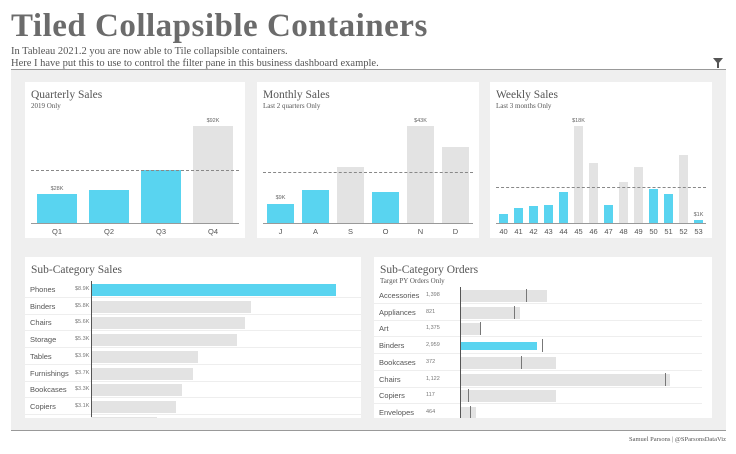  What do you see at coordinates (524, 106) in the screenshot?
I see `chart-subtitle: Last 3 months Only` at bounding box center [524, 106].